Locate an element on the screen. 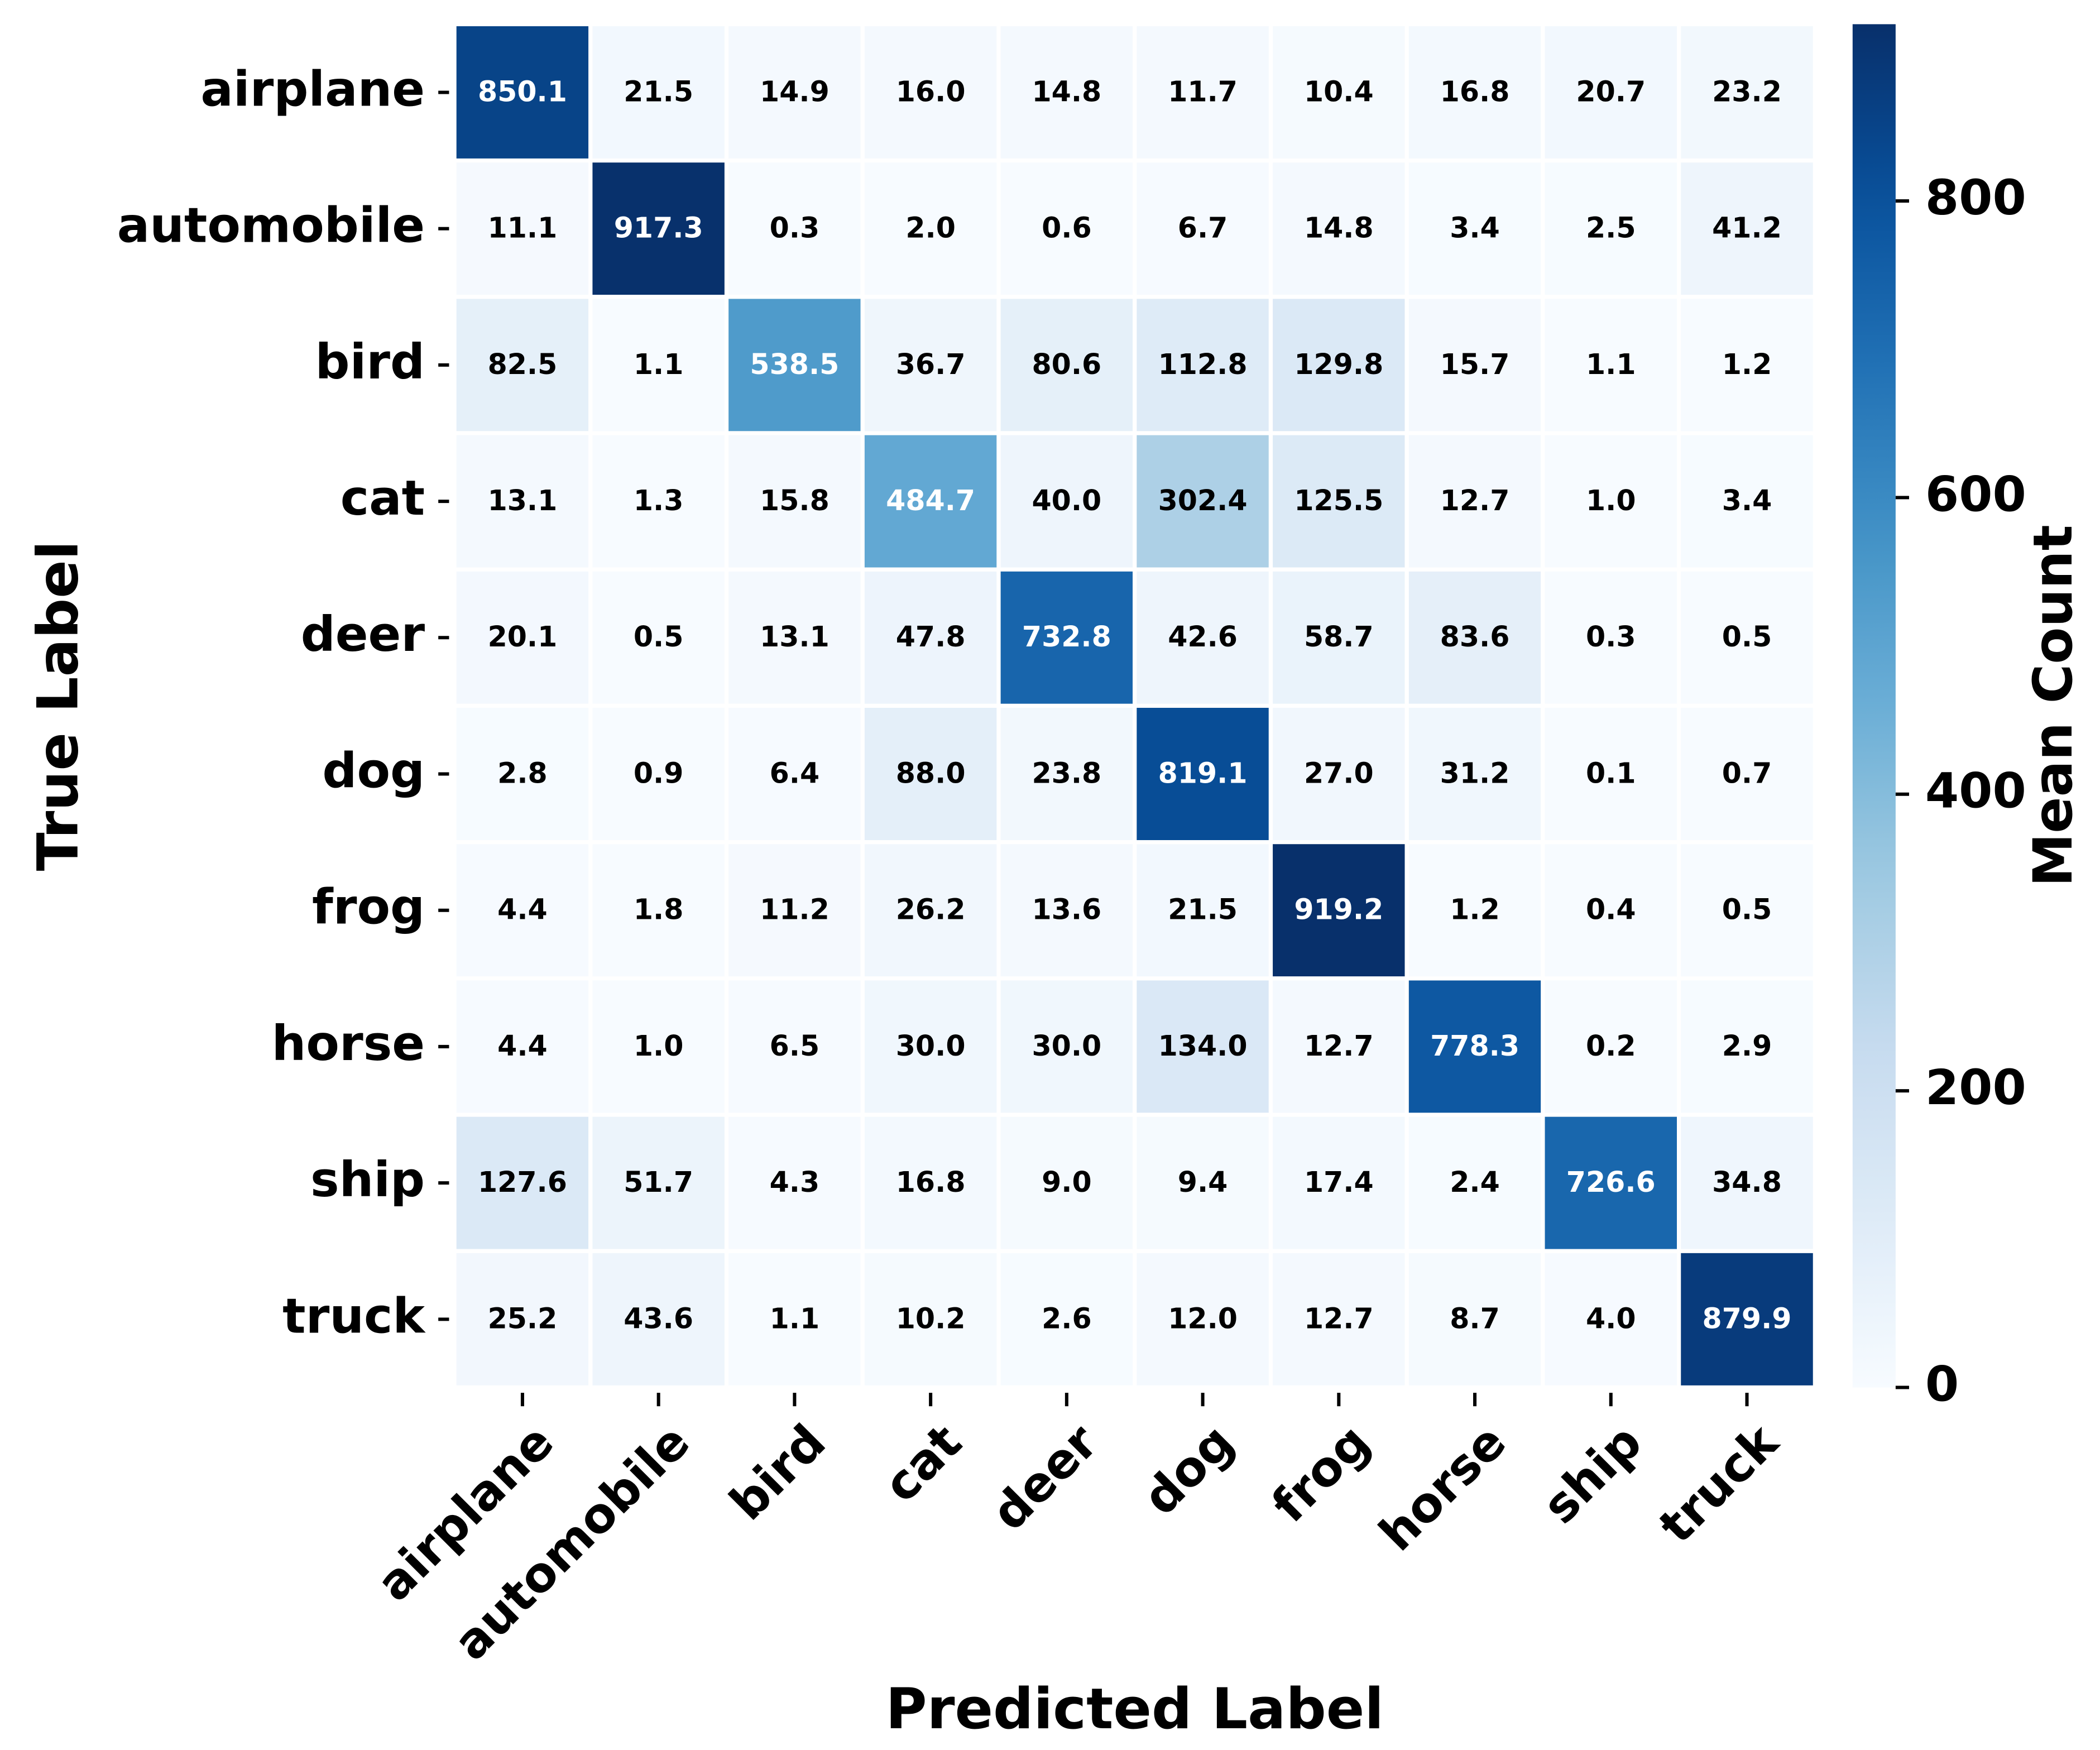 This screenshot has width=2100, height=1750. cell-label: 36.7 is located at coordinates (931, 364).